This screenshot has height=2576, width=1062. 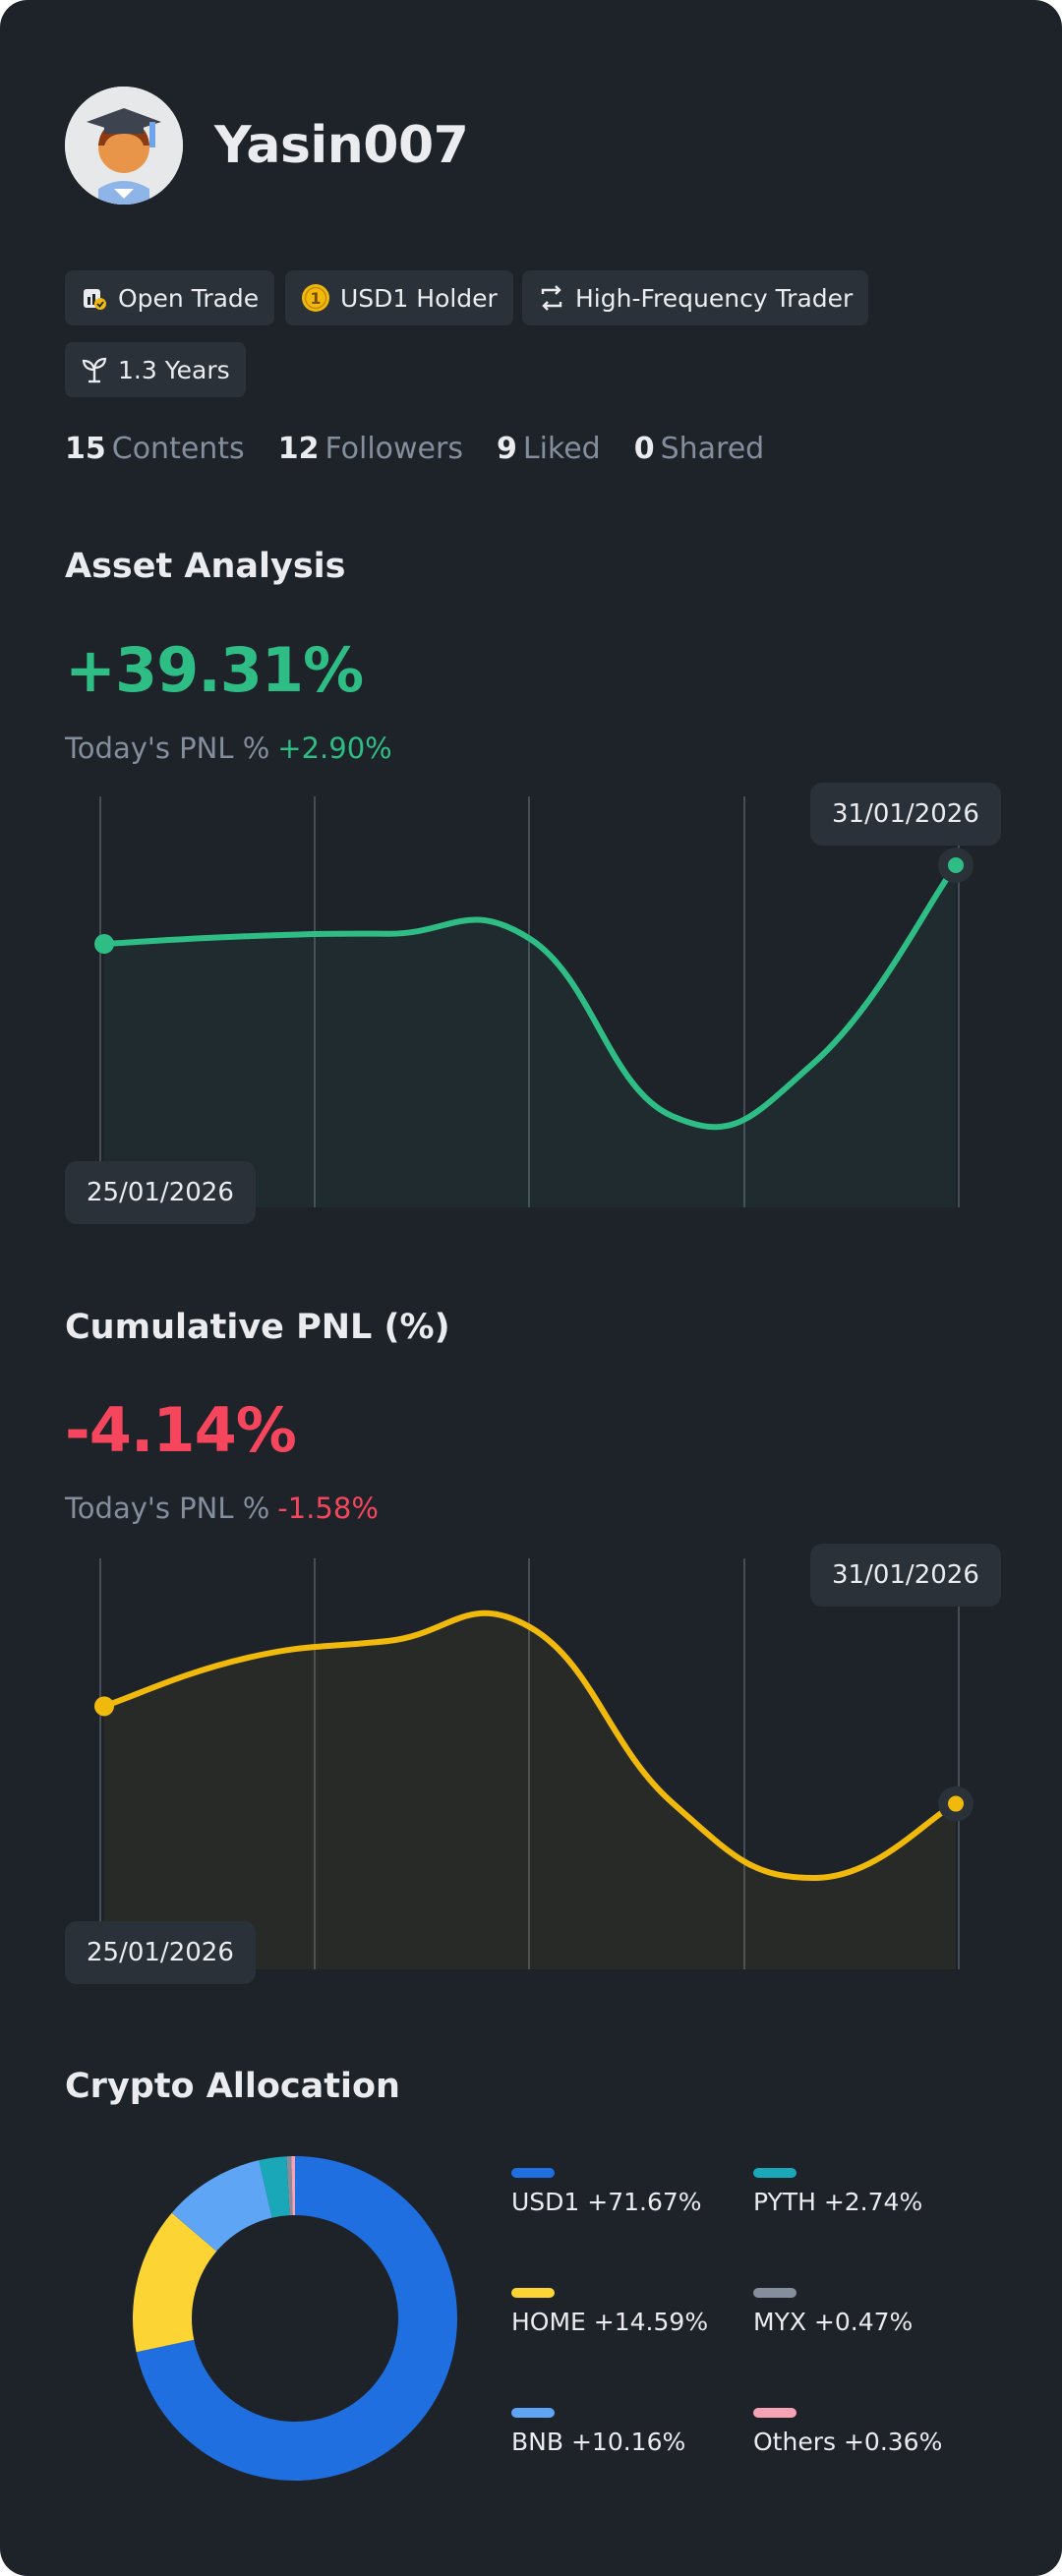 What do you see at coordinates (189, 298) in the screenshot?
I see `tag-label: Open Trade` at bounding box center [189, 298].